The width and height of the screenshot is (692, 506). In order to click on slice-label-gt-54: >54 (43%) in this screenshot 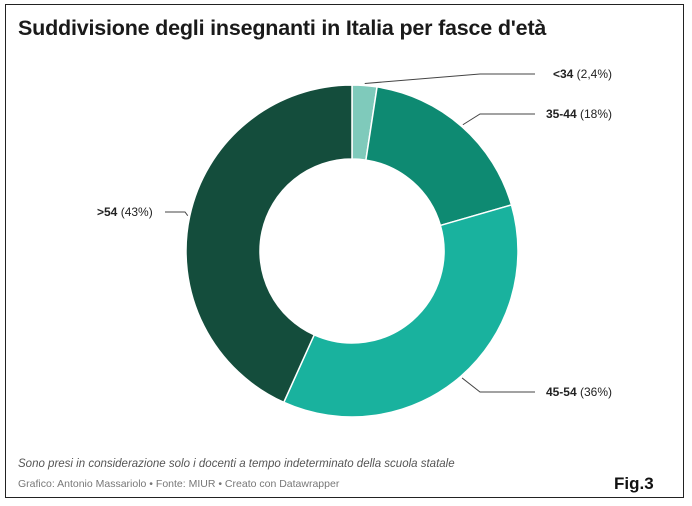, I will do `click(125, 212)`.